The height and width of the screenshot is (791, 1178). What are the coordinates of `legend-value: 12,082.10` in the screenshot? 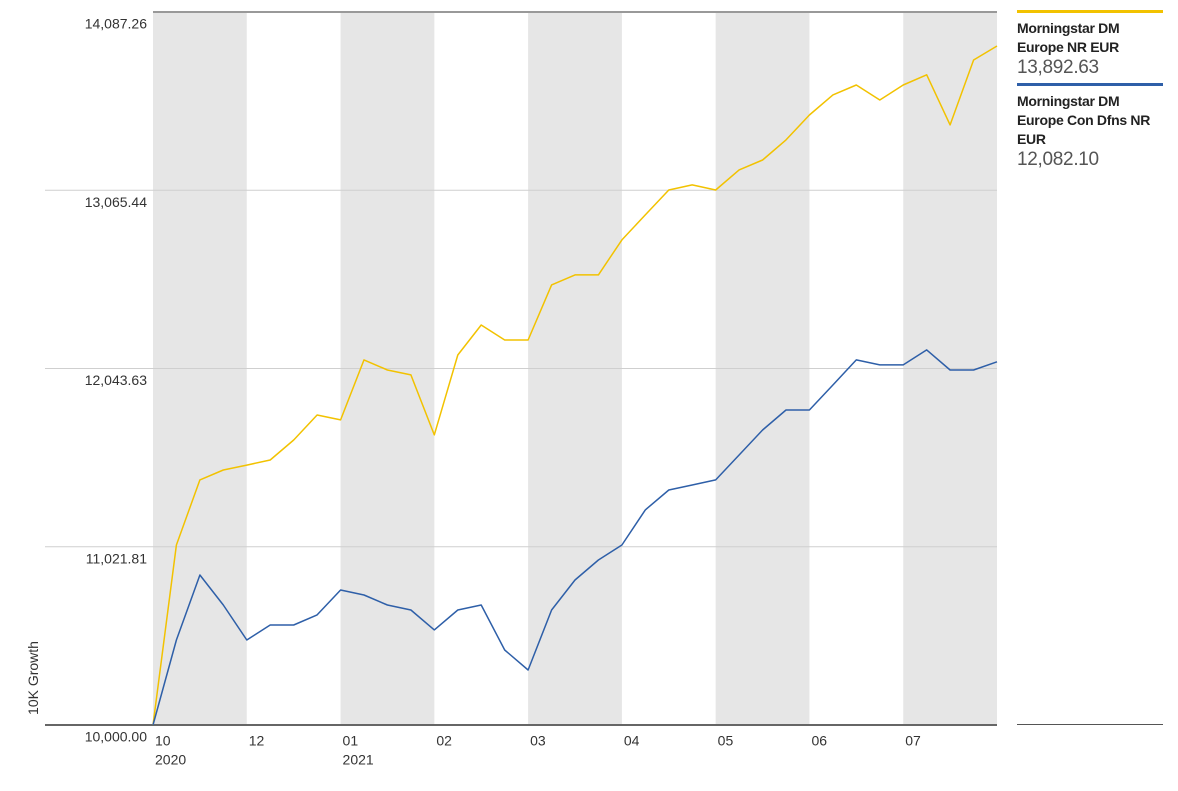 It's located at (1058, 159).